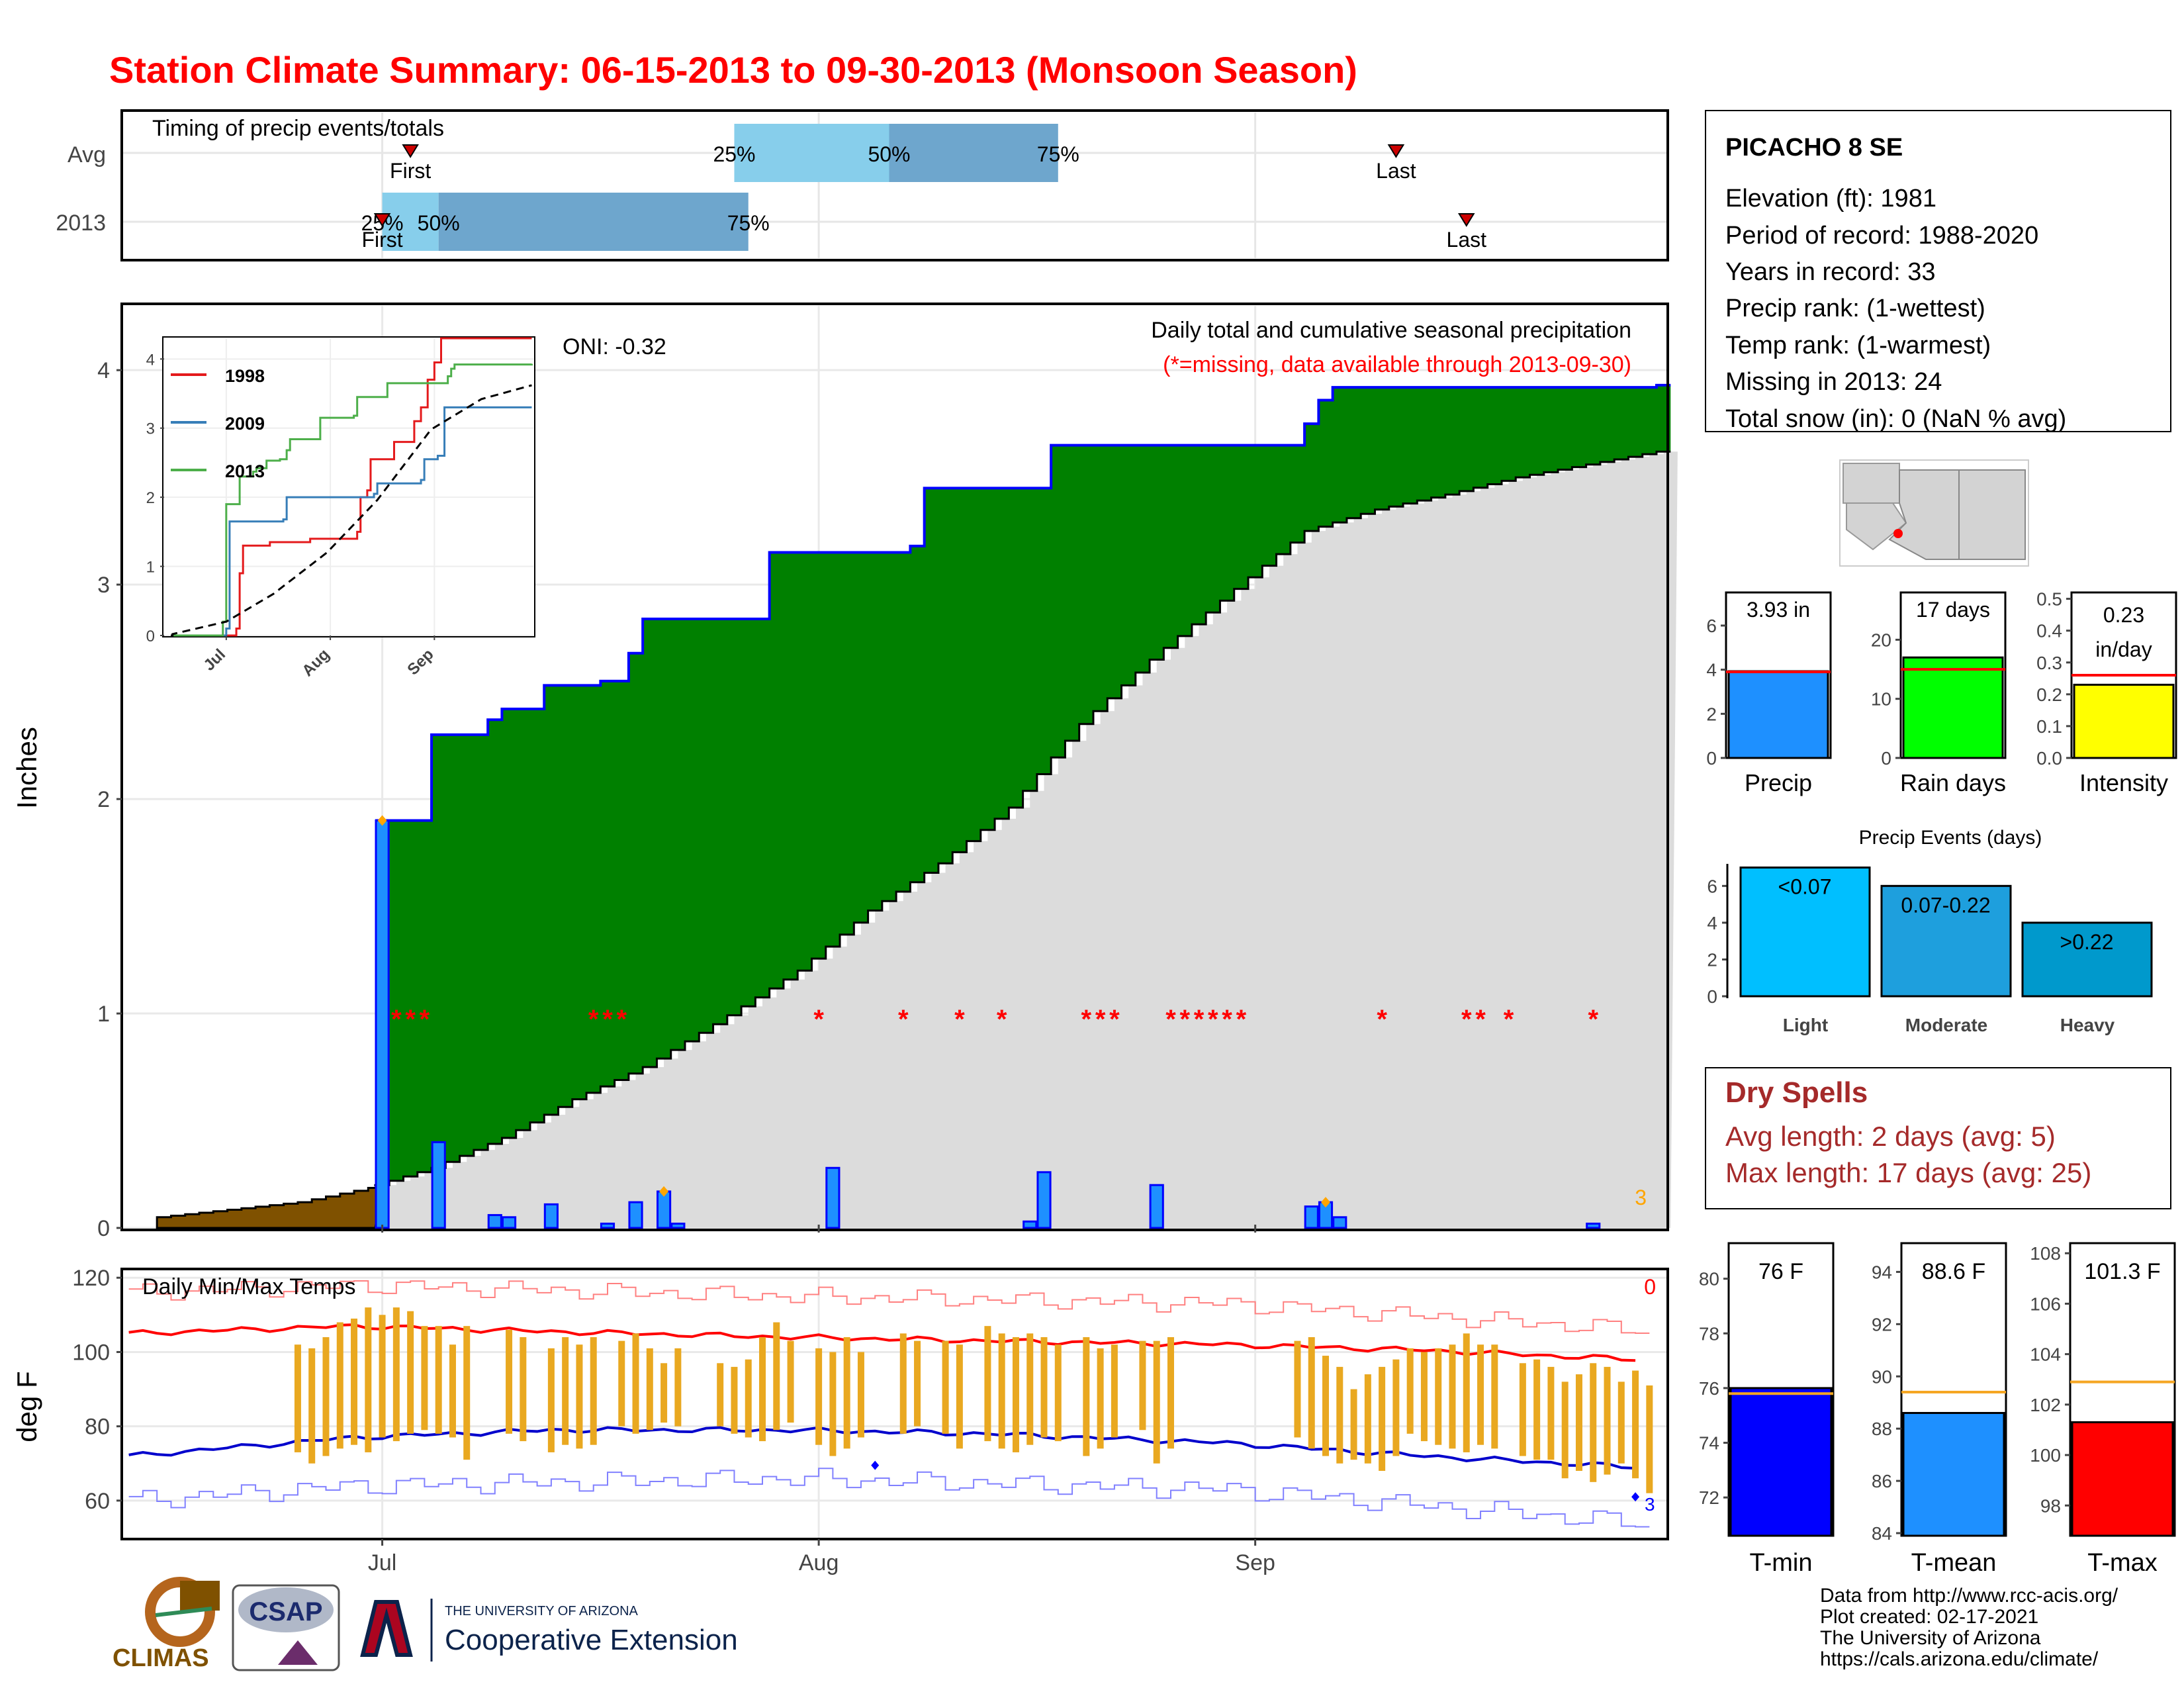 This screenshot has height=1688, width=2184. I want to click on precip-y-label: Inches, so click(26, 768).